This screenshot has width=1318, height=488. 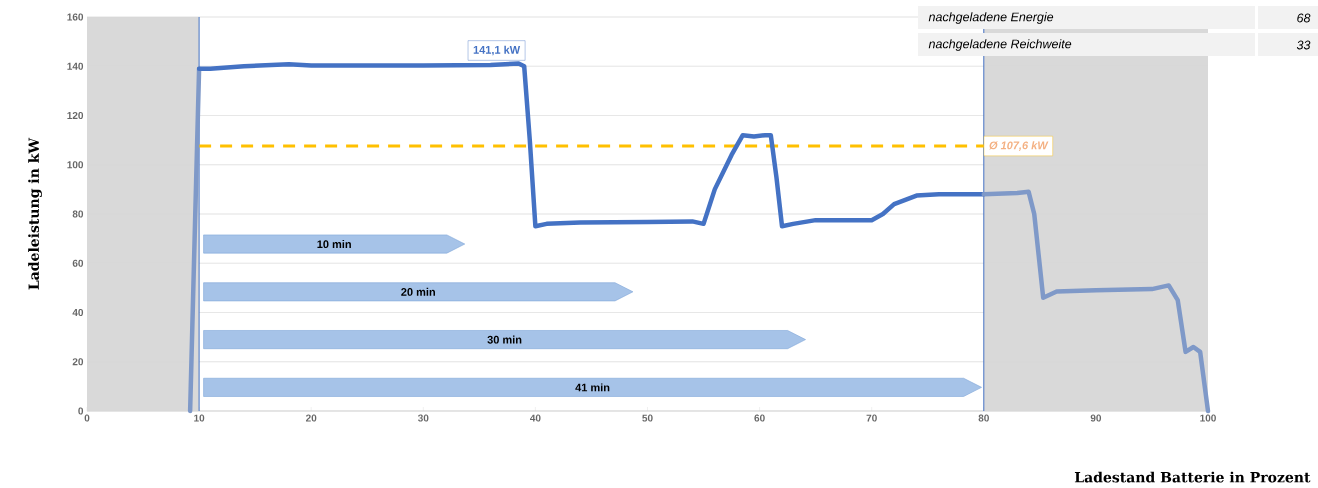 What do you see at coordinates (199, 418) in the screenshot?
I see `x-tick-label: 10` at bounding box center [199, 418].